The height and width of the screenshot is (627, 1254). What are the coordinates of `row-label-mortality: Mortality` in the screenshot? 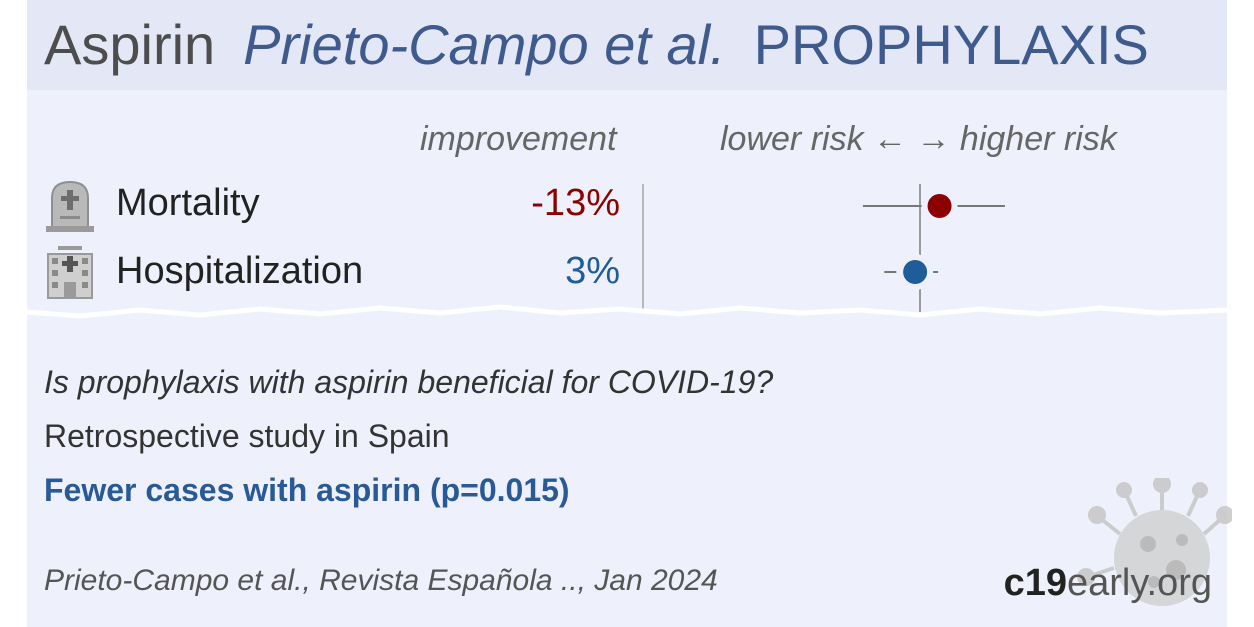 It's located at (188, 203).